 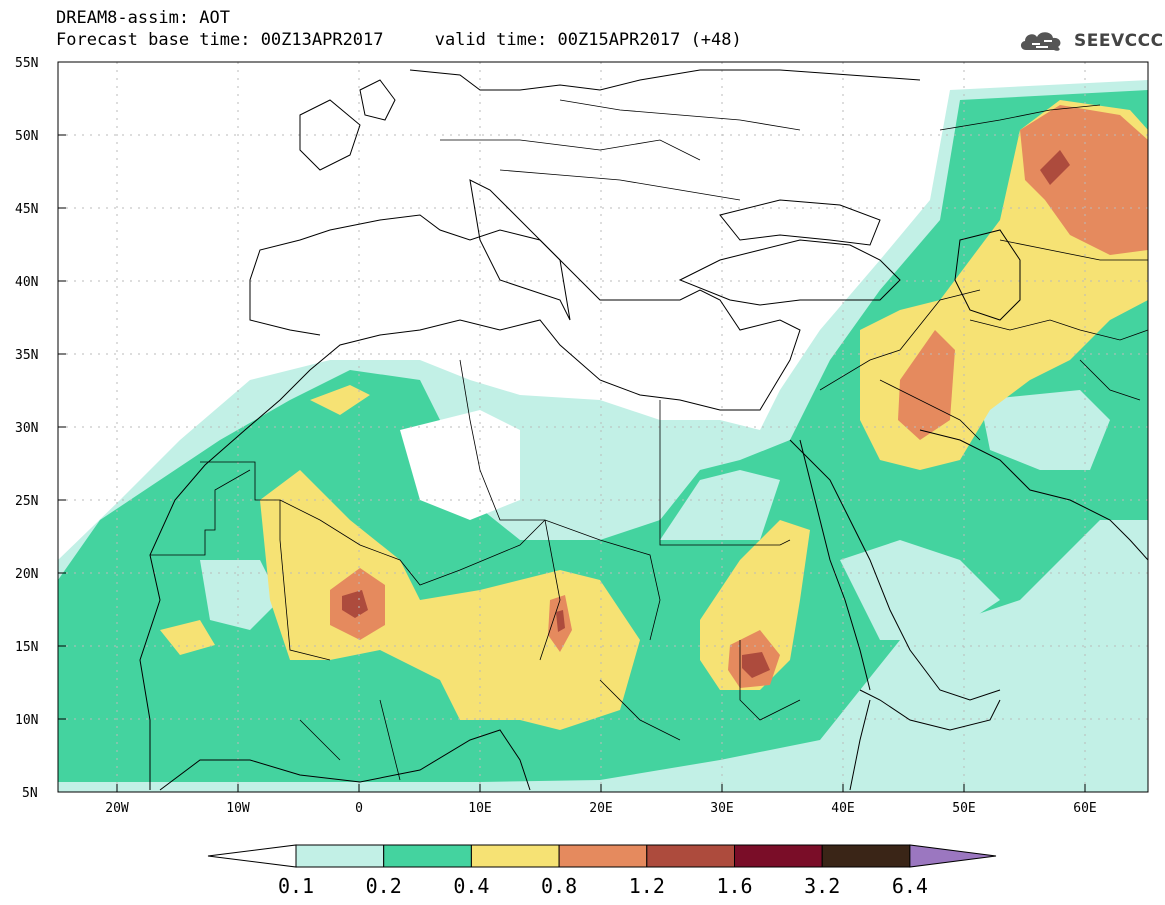 What do you see at coordinates (450, 600) in the screenshot?
I see `aot-level-0.4-west` at bounding box center [450, 600].